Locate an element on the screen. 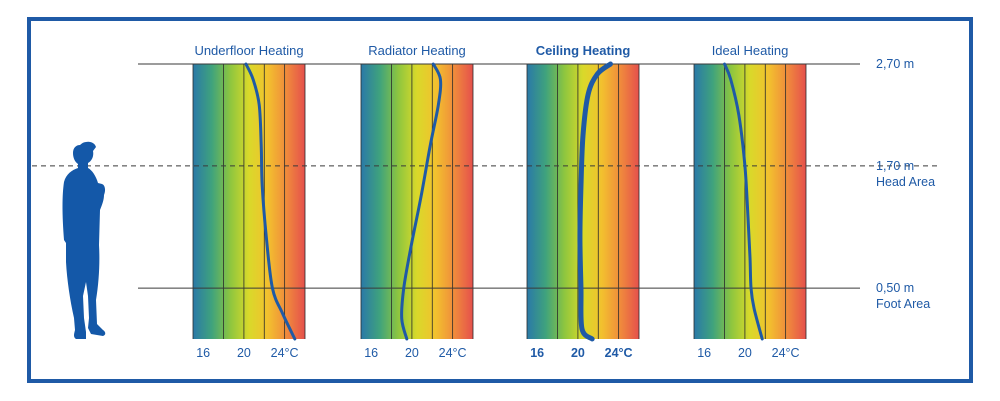 The height and width of the screenshot is (401, 1000). panel-title-ideal: Ideal Heating is located at coordinates (750, 50).